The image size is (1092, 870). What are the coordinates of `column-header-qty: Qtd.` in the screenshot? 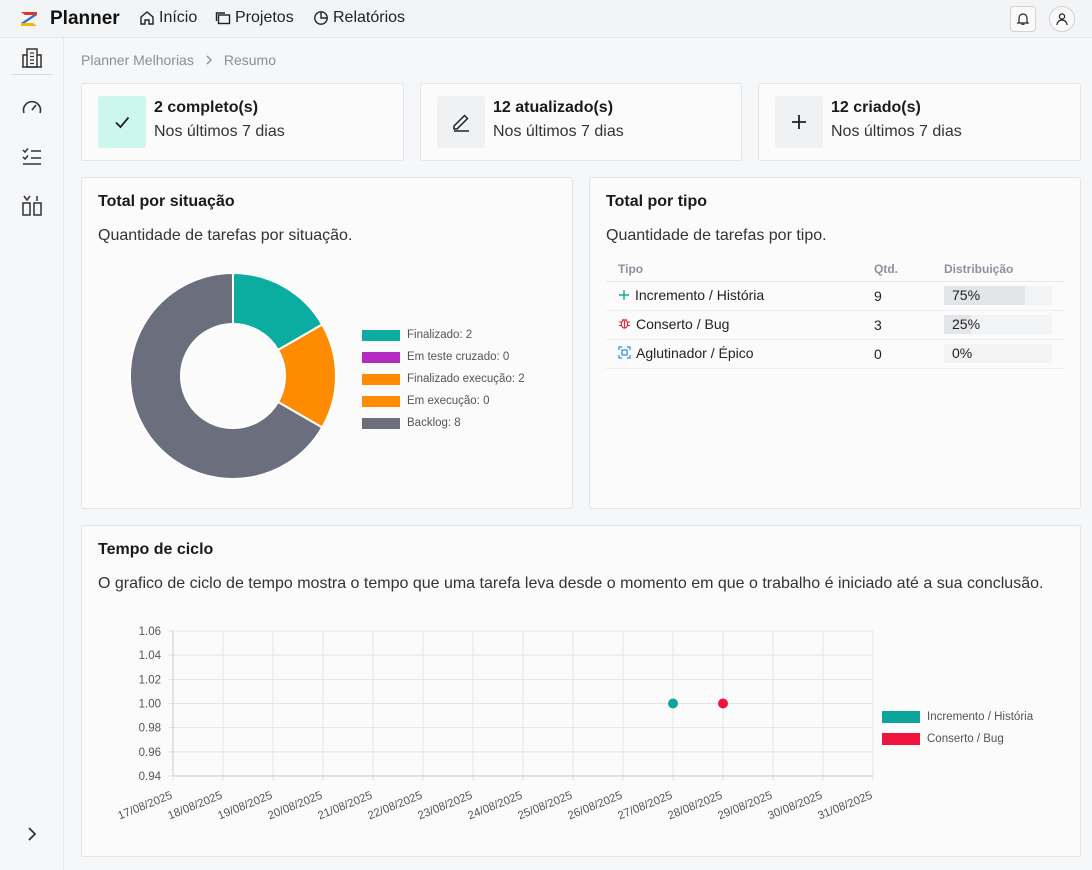 It's located at (897, 270).